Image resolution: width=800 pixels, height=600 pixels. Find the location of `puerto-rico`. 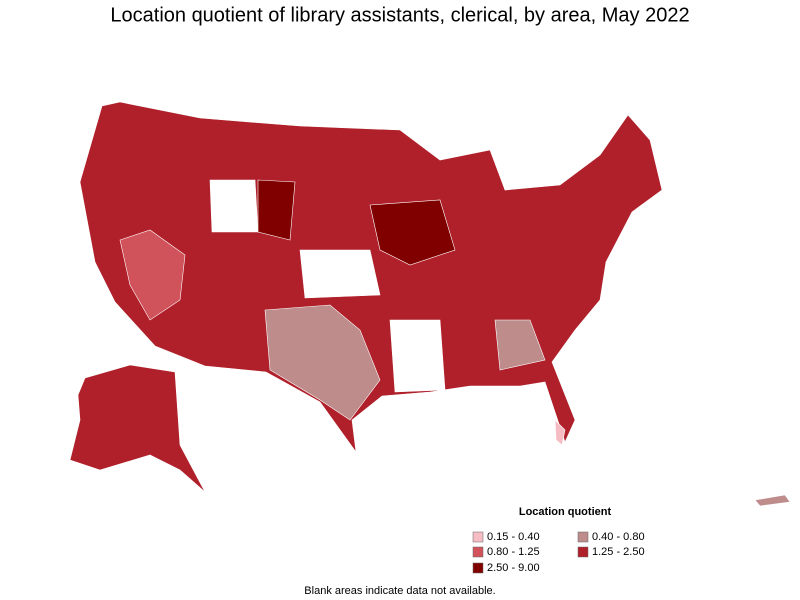

puerto-rico is located at coordinates (772, 500).